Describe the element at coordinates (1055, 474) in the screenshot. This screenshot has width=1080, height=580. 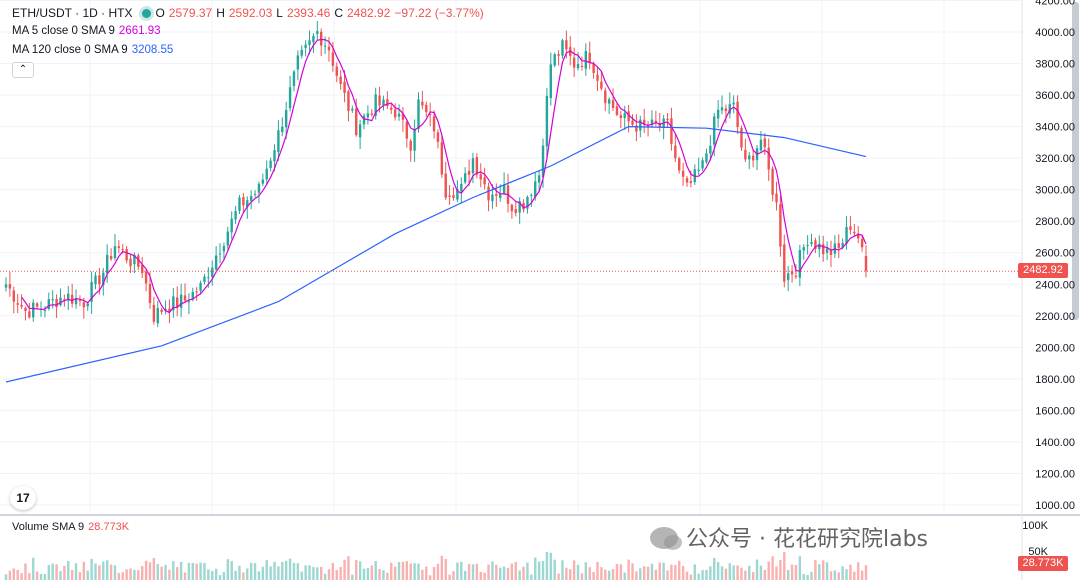
I see `price-tick-label: 1200.00` at that location.